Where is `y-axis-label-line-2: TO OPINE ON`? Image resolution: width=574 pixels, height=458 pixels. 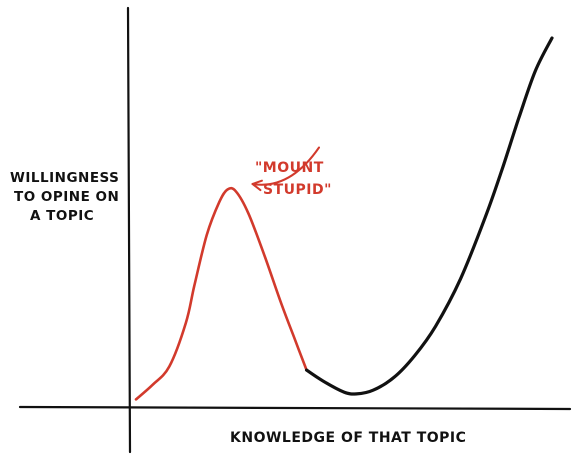 y-axis-label-line-2: TO OPINE ON is located at coordinates (66, 197).